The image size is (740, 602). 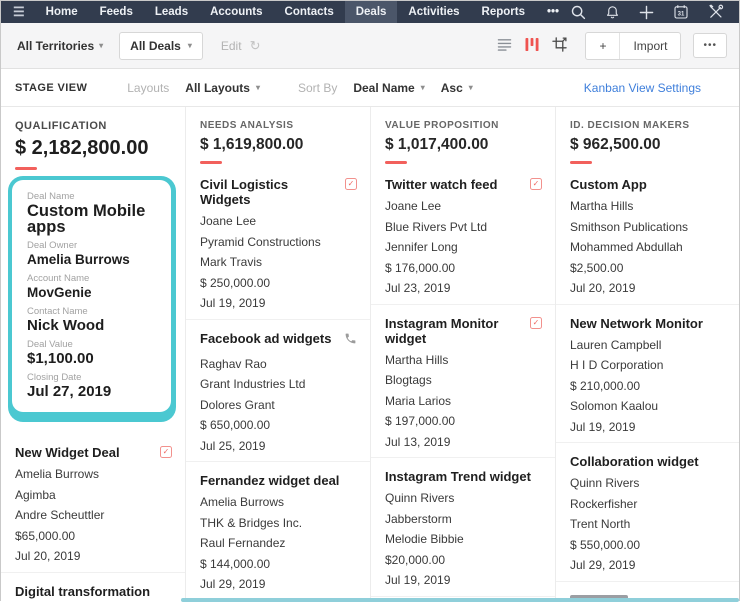 What do you see at coordinates (265, 338) in the screenshot?
I see `deal-title: Facebook ad widgets` at bounding box center [265, 338].